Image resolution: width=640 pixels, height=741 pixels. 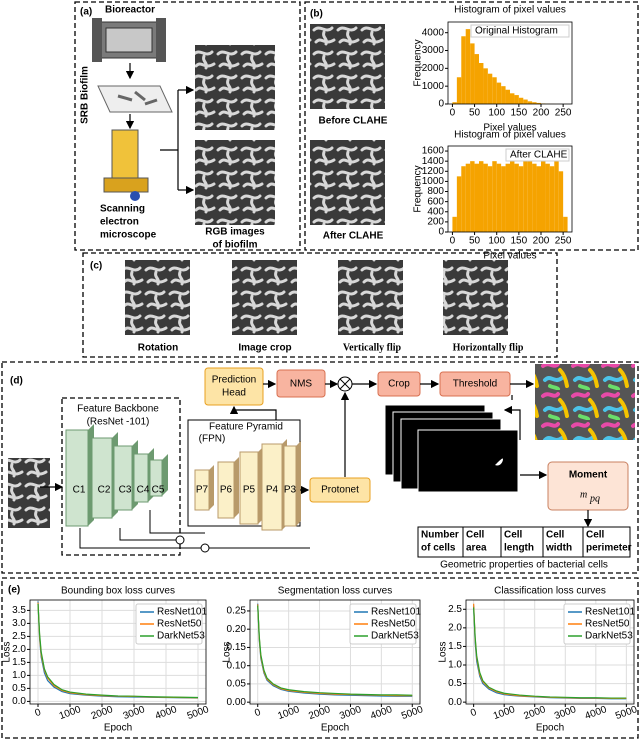 I want to click on x-tick-label: 4000, so click(x=596, y=713).